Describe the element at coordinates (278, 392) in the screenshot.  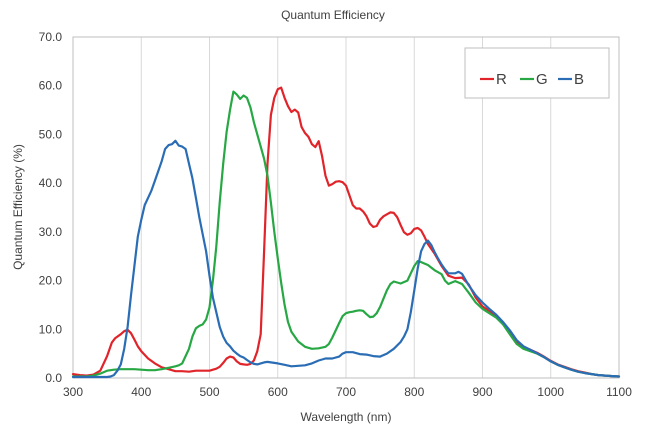
I see `x-tick-label: 600` at that location.